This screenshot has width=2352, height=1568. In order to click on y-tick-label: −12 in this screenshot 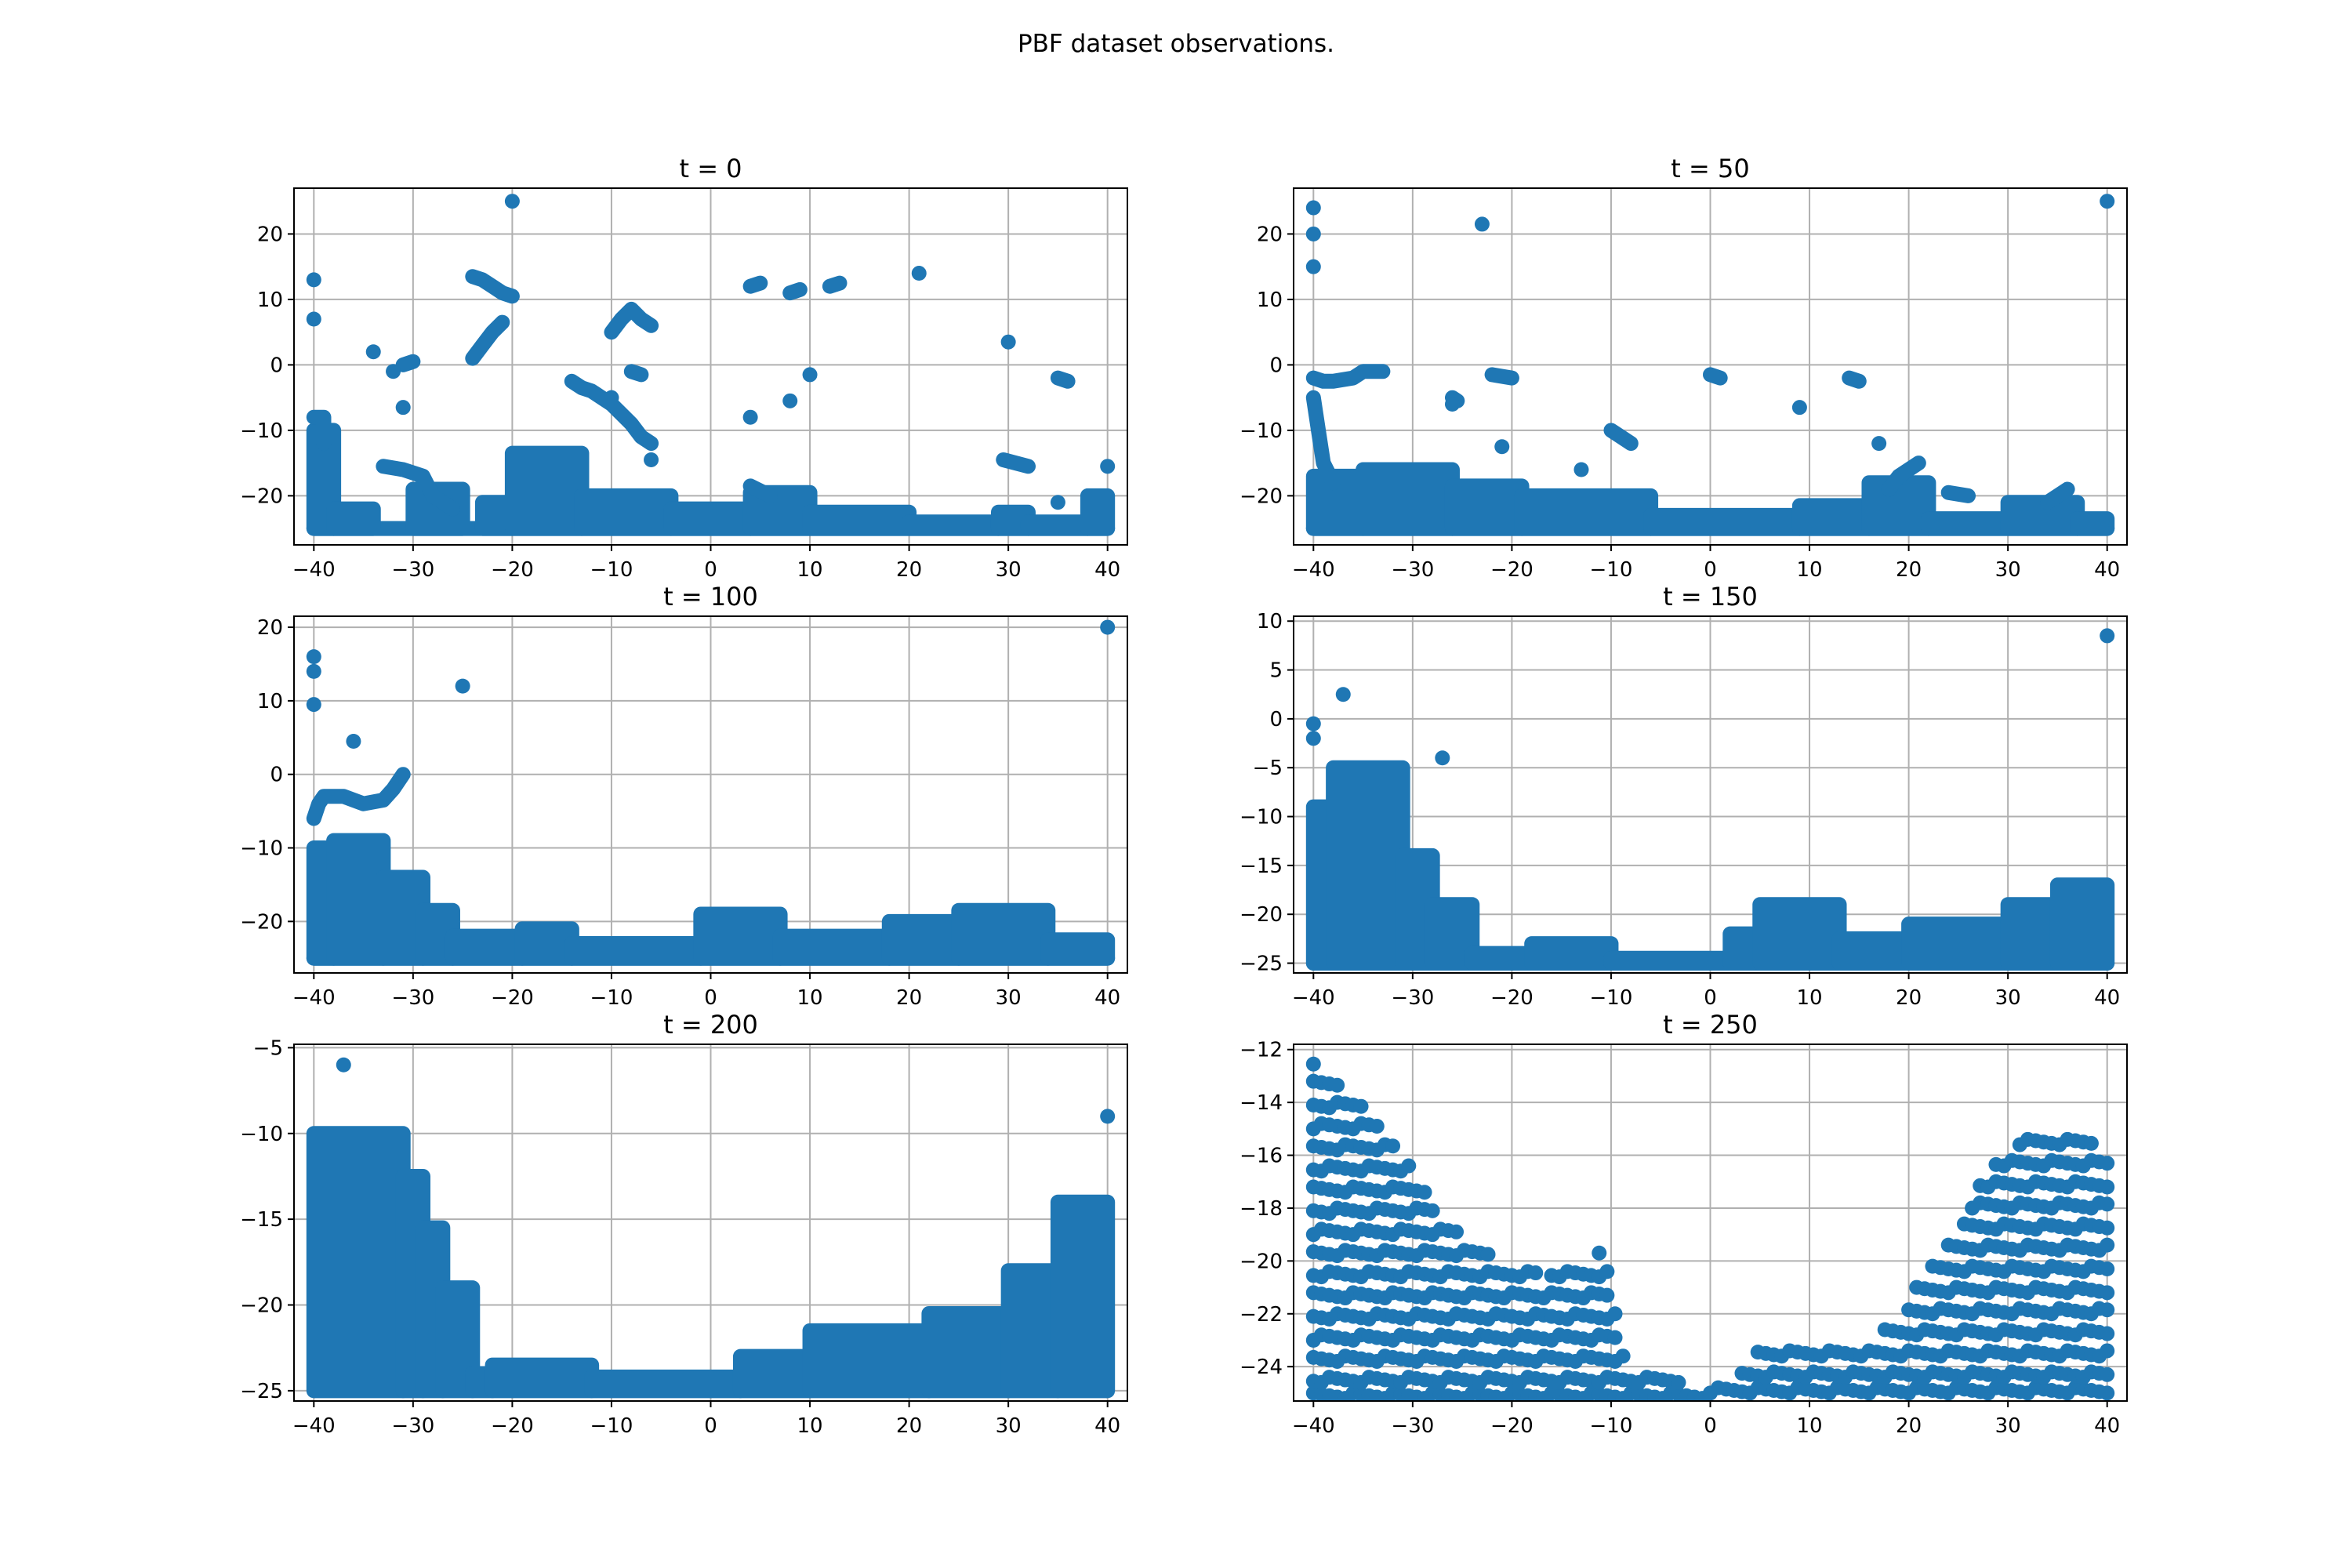, I will do `click(1261, 1050)`.